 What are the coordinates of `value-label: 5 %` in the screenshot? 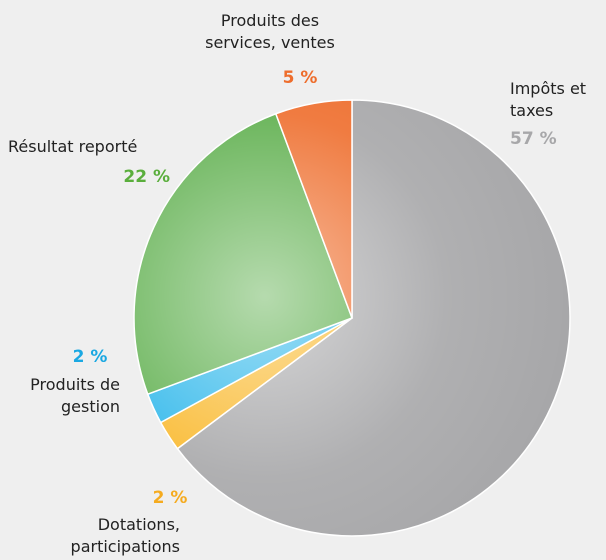 It's located at (300, 78).